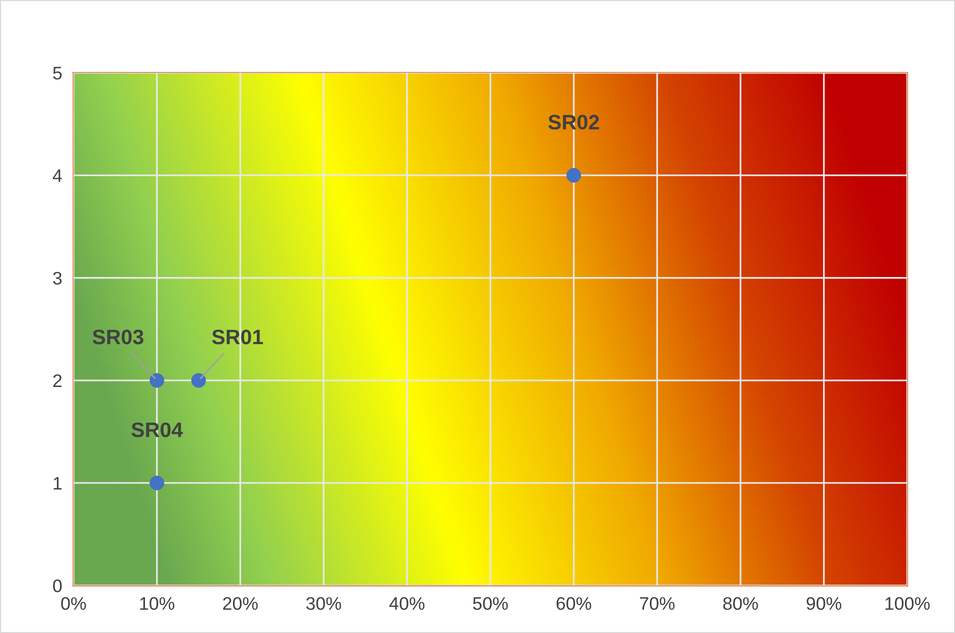 The height and width of the screenshot is (633, 955). Describe the element at coordinates (574, 603) in the screenshot. I see `x-tick-label: 60%` at that location.